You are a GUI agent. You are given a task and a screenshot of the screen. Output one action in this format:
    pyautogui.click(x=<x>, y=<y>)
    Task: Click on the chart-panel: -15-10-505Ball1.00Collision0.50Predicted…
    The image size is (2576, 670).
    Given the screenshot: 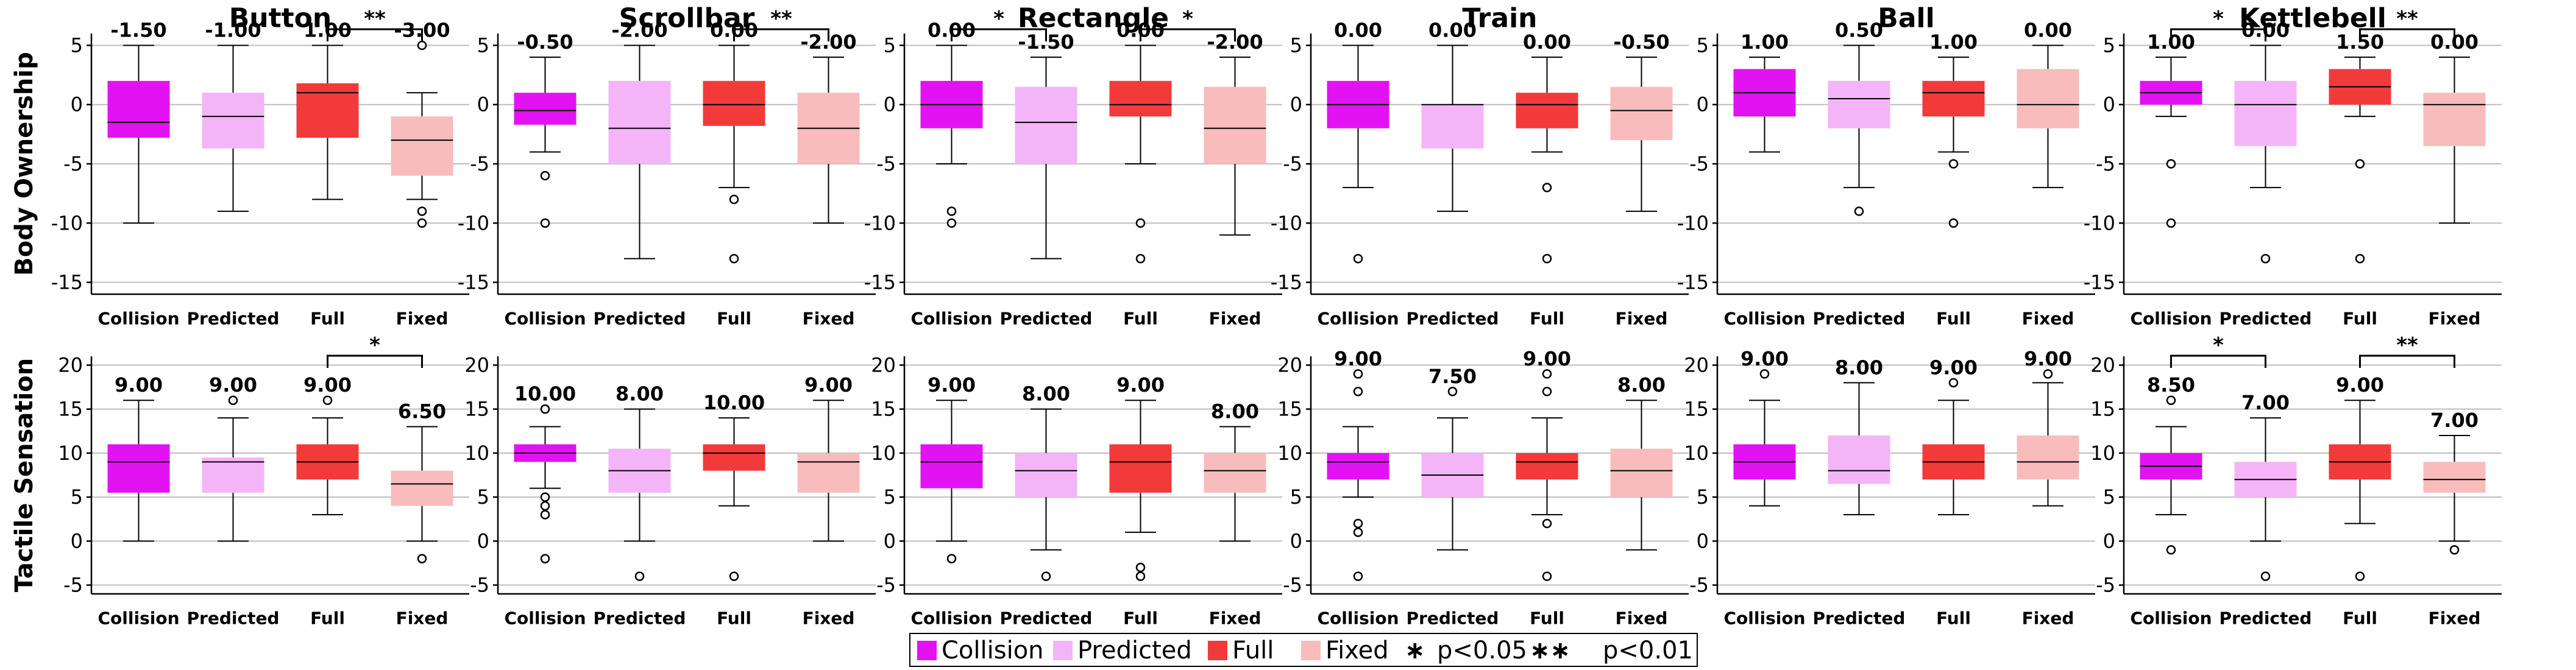 What is the action you would take?
    pyautogui.click(x=1886, y=166)
    